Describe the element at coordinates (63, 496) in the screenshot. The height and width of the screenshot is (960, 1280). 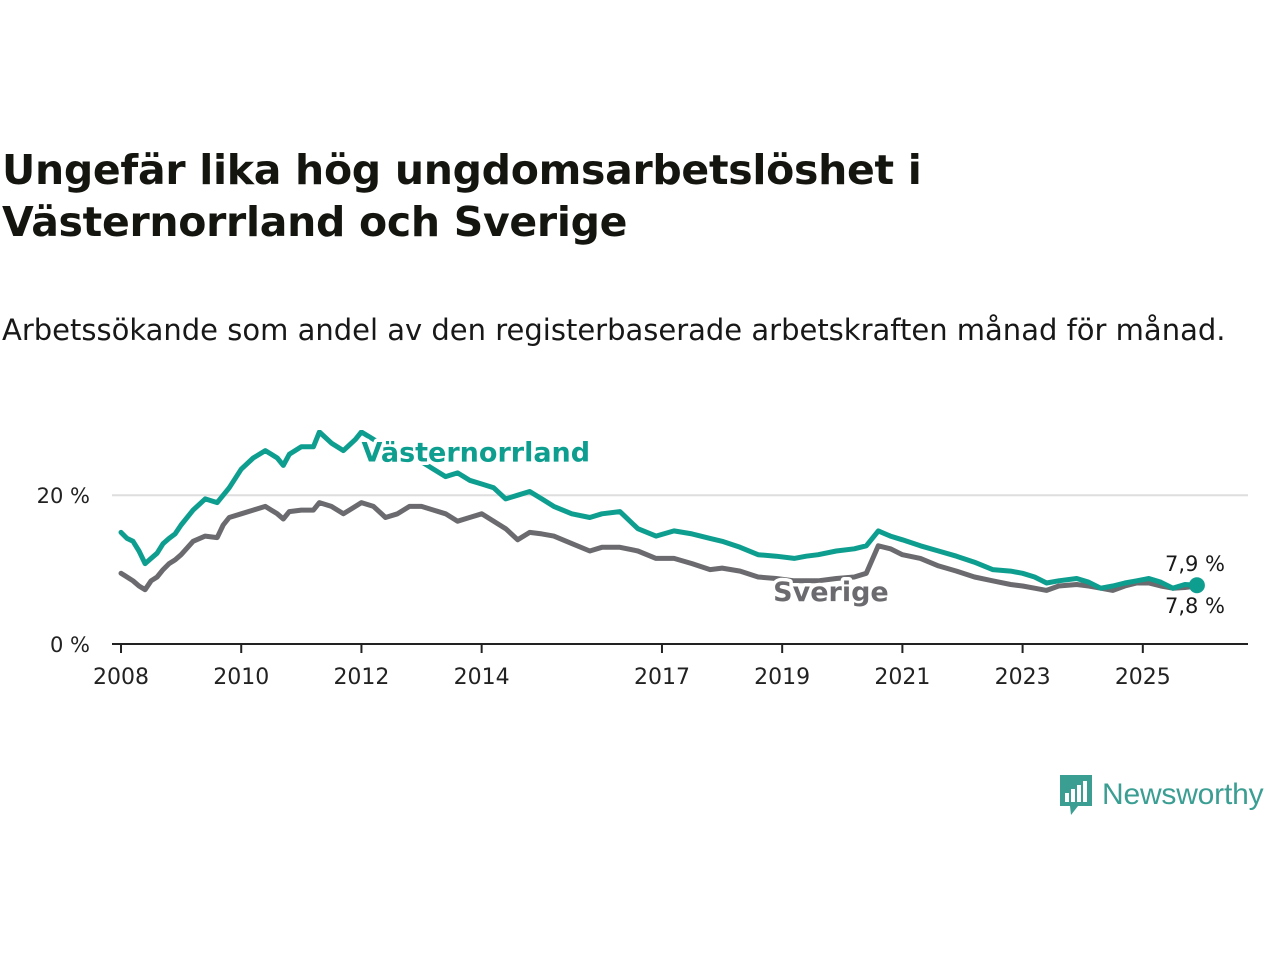
I see `y-tick-label: 20 %` at that location.